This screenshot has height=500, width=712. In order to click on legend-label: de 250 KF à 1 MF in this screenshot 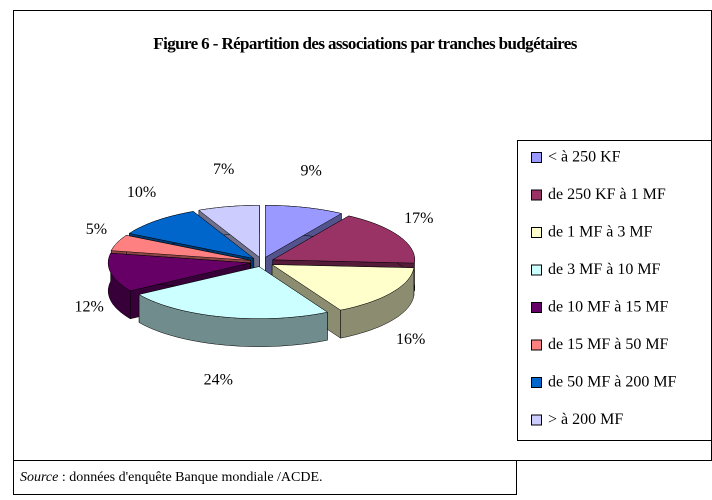, I will do `click(607, 194)`.